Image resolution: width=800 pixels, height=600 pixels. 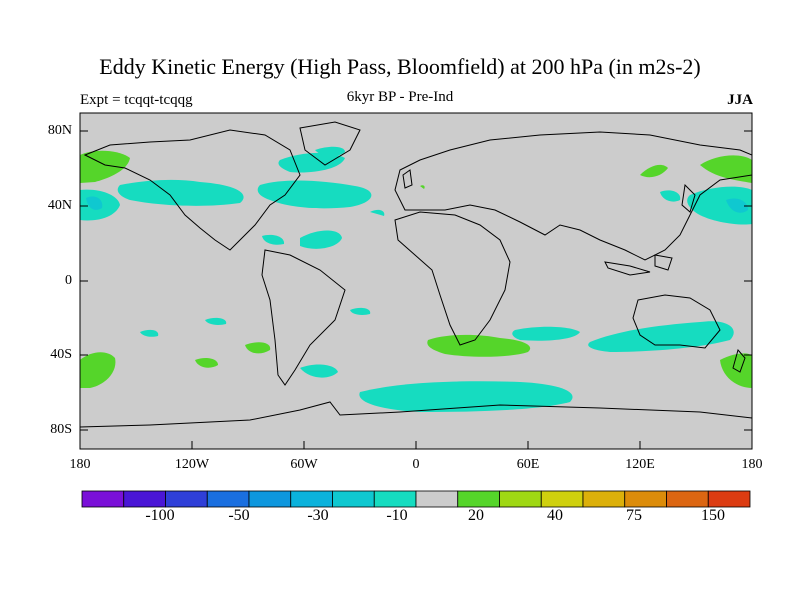 What do you see at coordinates (68, 280) in the screenshot?
I see `lat-label-0: 0` at bounding box center [68, 280].